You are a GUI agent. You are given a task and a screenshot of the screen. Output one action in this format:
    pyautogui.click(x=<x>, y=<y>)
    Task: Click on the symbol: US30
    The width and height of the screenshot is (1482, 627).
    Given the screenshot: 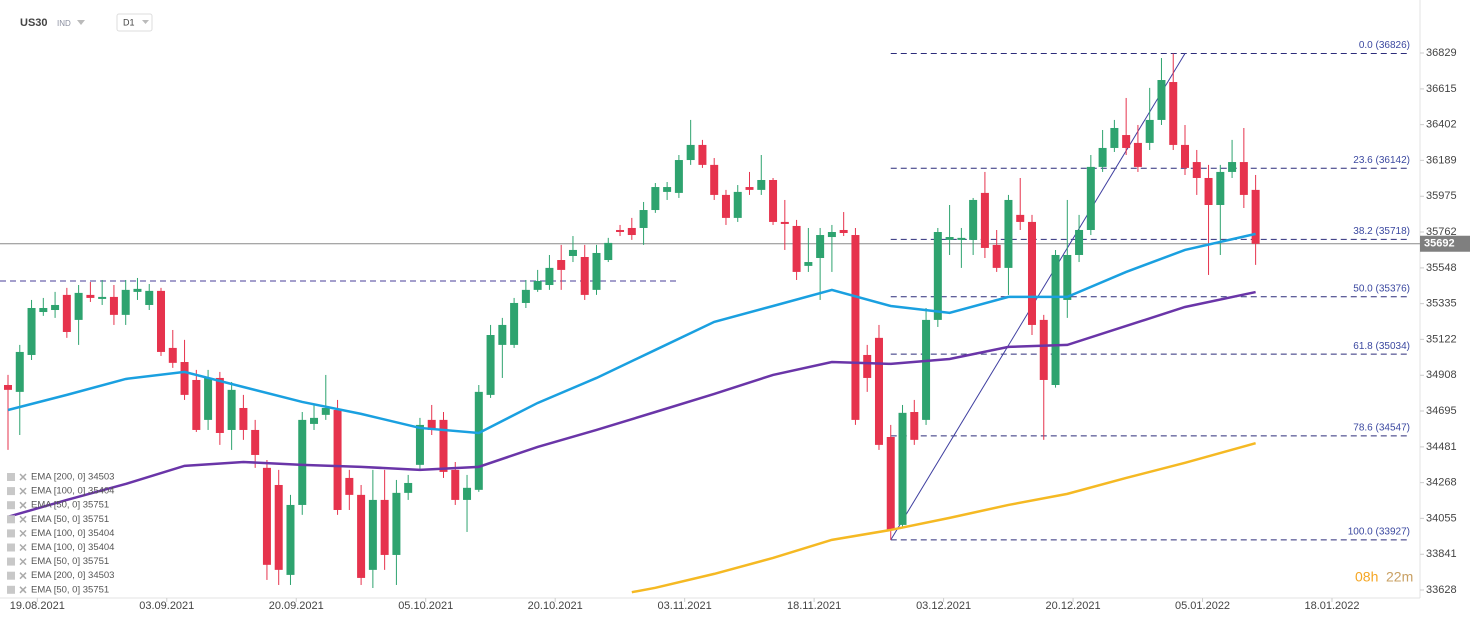 What is the action you would take?
    pyautogui.click(x=34, y=23)
    